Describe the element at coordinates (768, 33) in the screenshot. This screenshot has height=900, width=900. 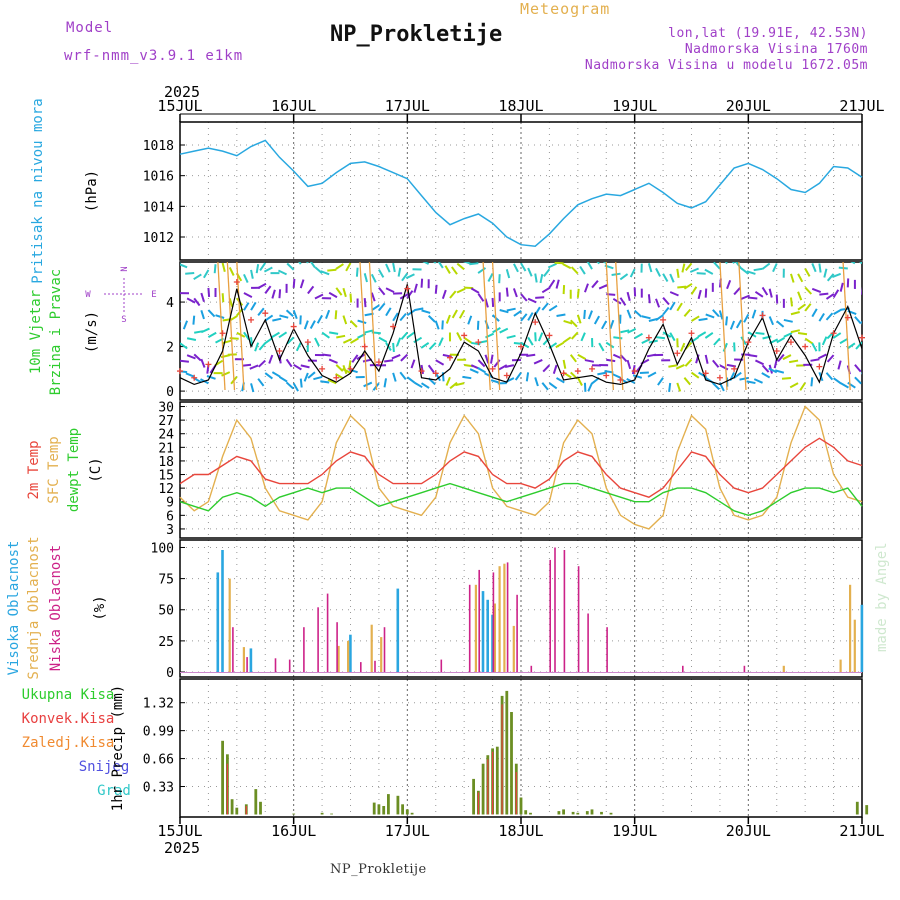
I see `lonlat-label: lon,lat (19.91E, 42.53N)` at that location.